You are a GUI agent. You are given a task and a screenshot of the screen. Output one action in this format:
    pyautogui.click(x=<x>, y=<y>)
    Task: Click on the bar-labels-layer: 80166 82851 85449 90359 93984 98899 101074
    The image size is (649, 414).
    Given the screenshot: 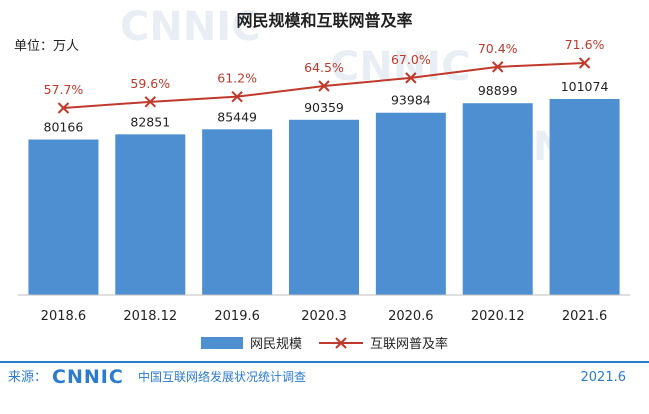 What is the action you would take?
    pyautogui.click(x=326, y=107)
    